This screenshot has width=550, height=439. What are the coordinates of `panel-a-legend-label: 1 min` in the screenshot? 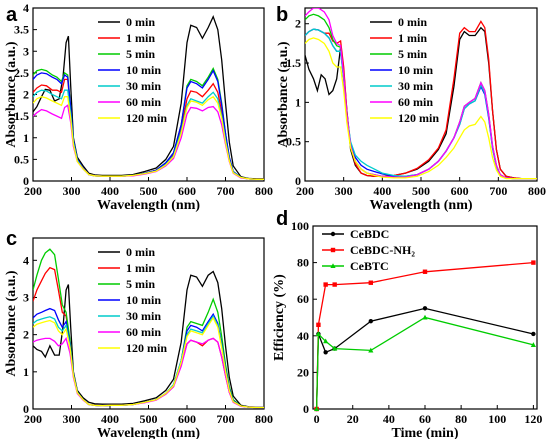 It's located at (140, 38).